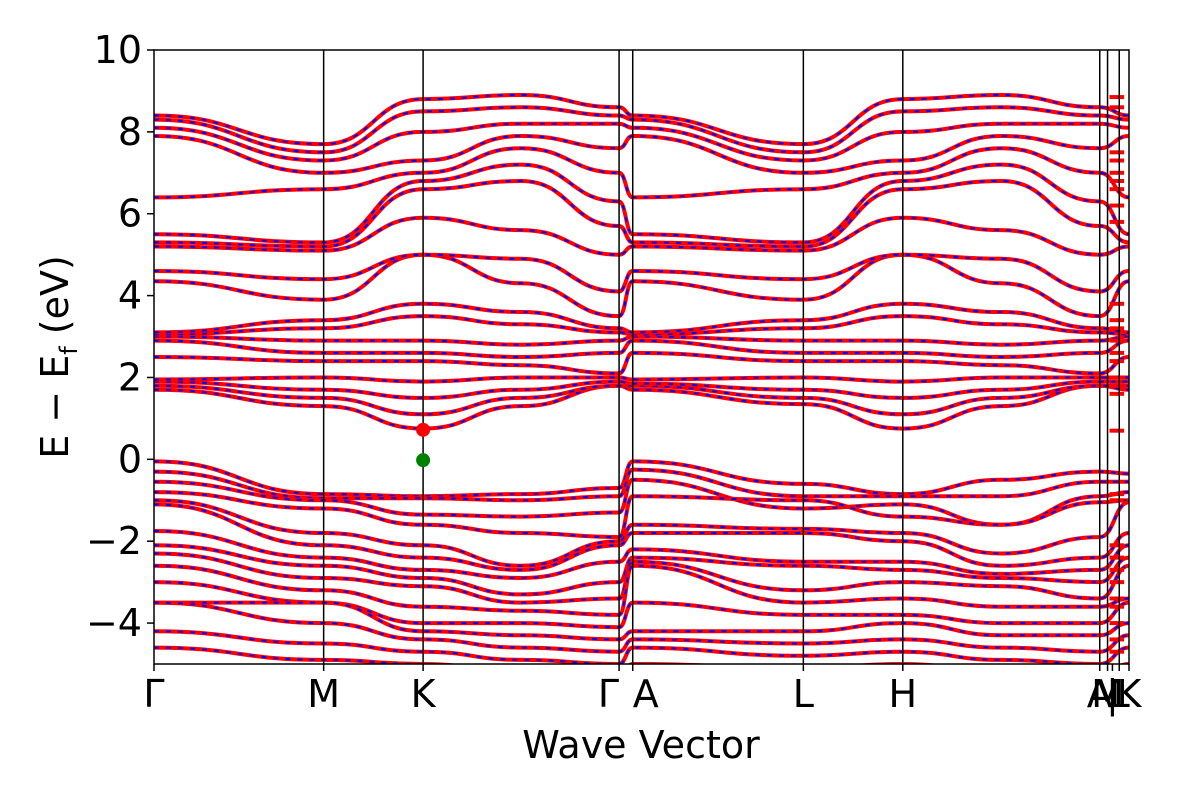 The width and height of the screenshot is (1200, 800). I want to click on band-overlay-v9, so click(641, 578).